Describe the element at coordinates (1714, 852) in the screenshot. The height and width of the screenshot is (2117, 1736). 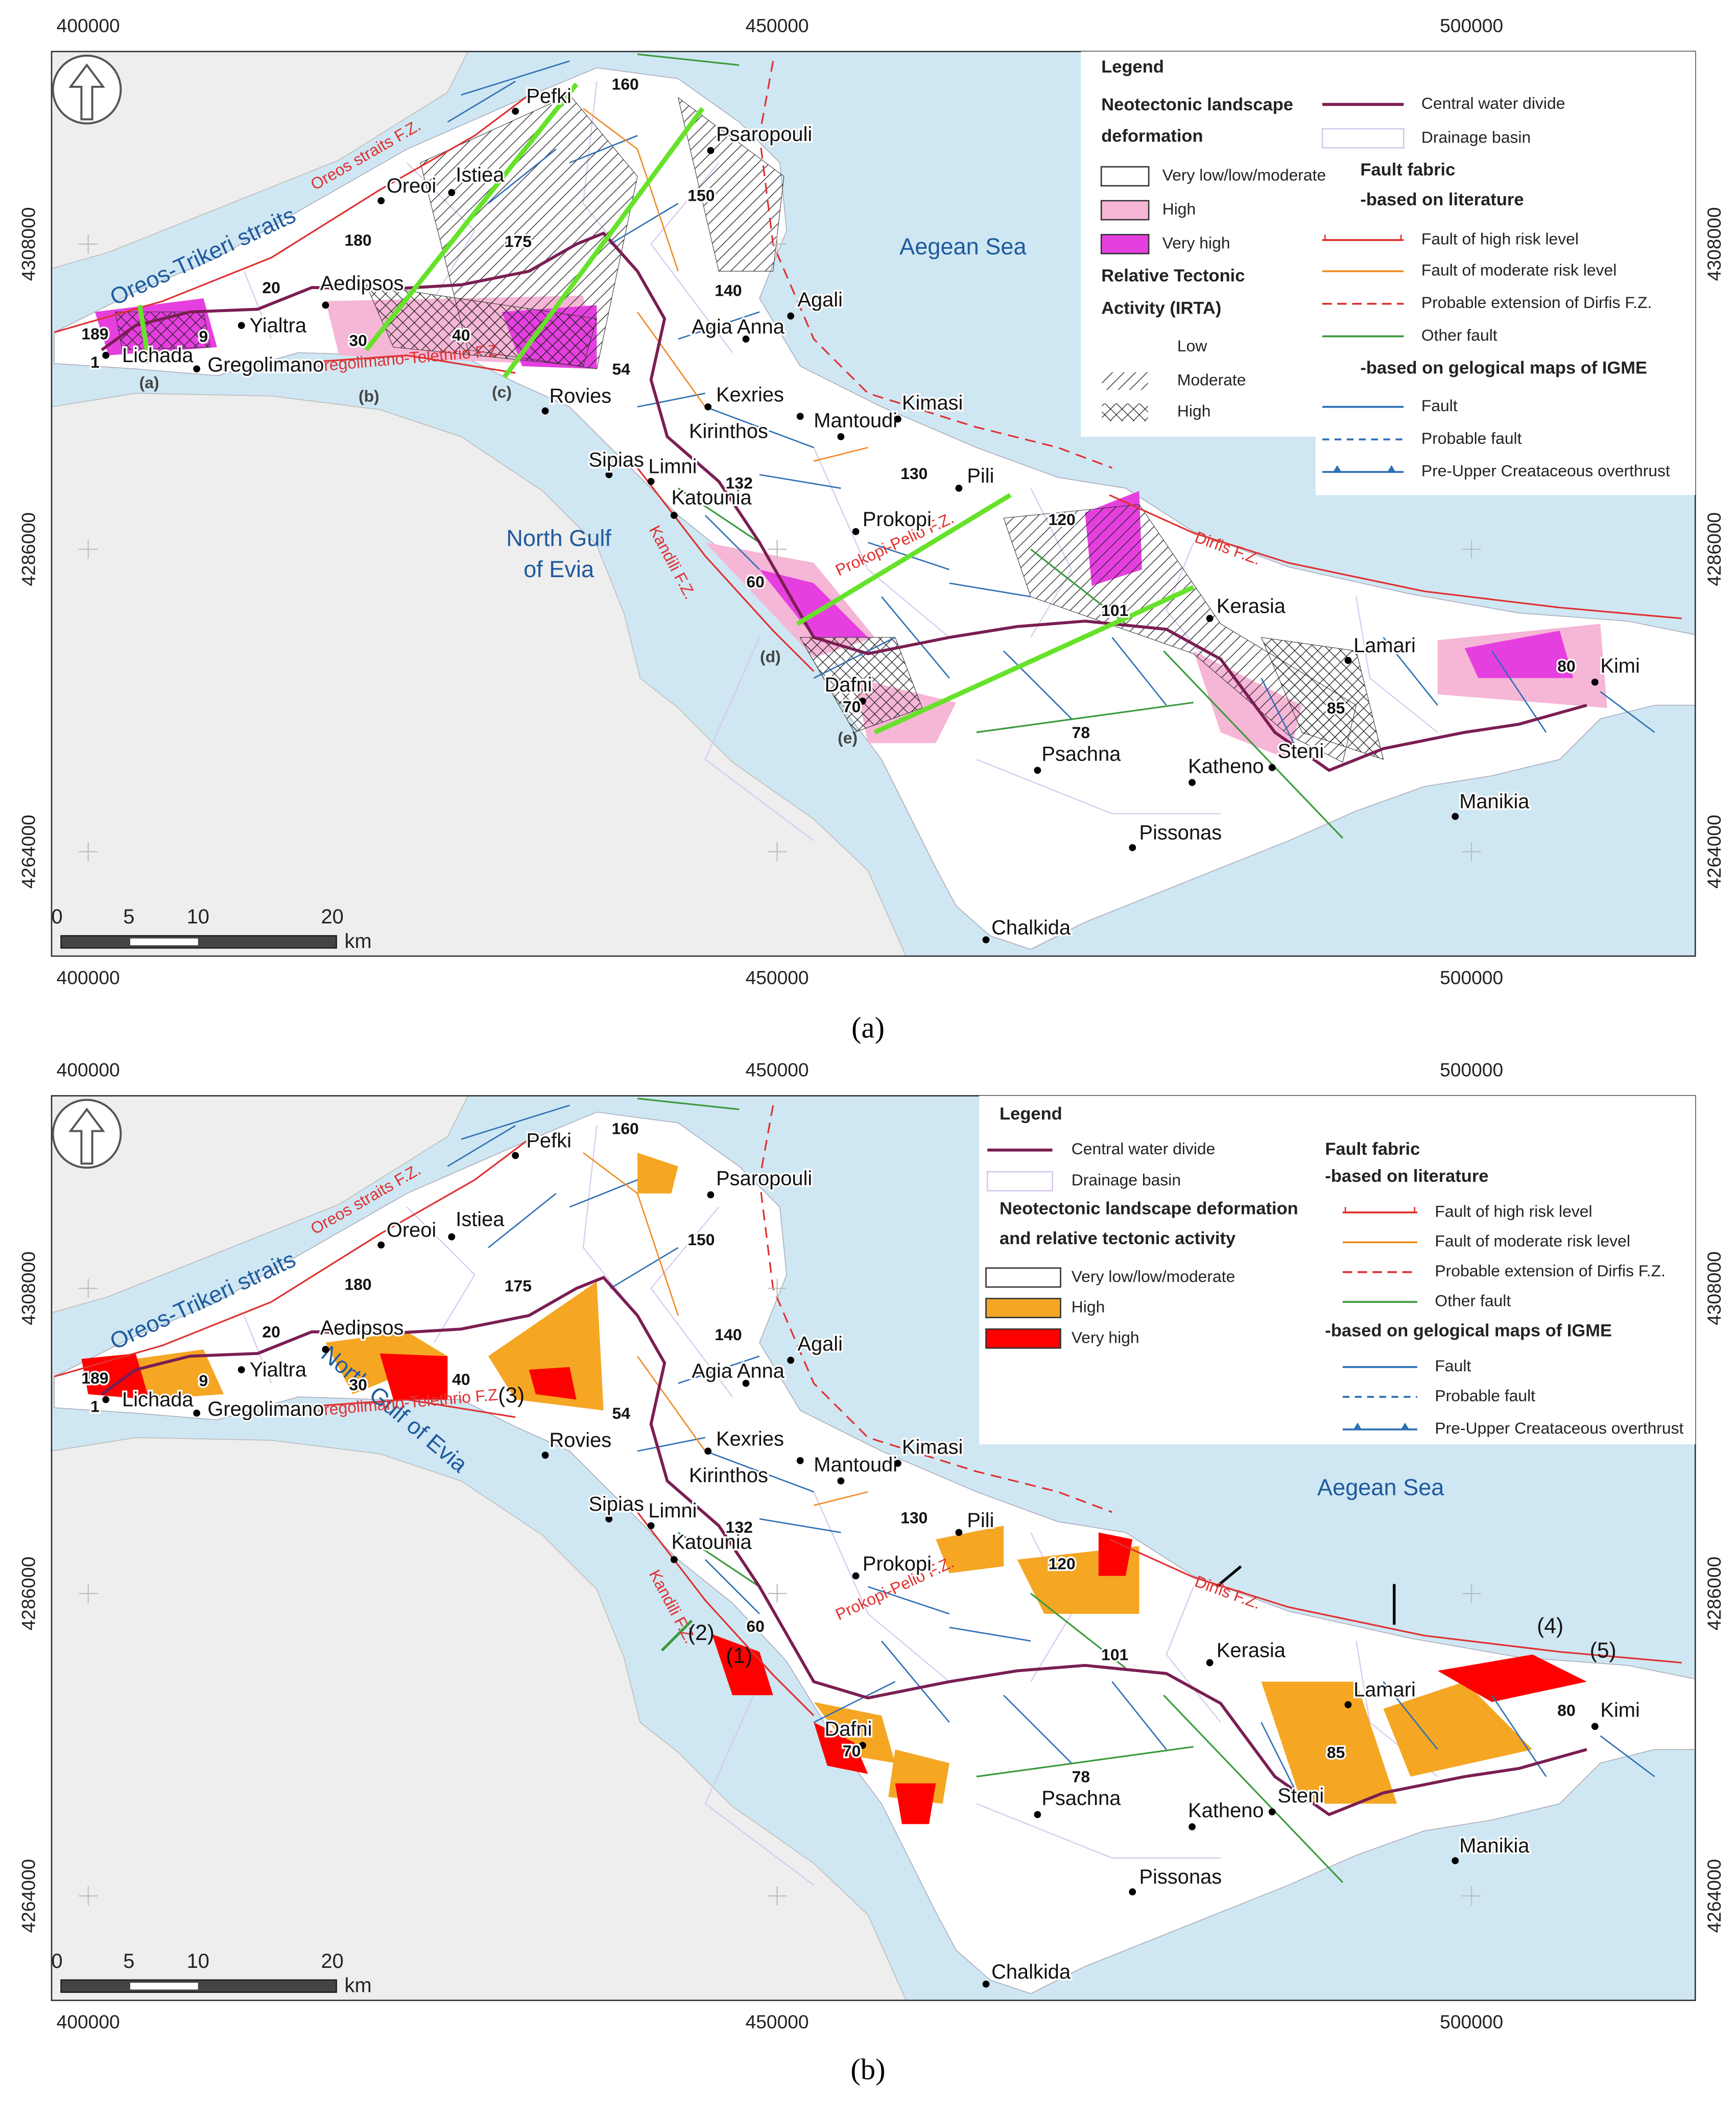
I see `y-coordinate-label: 4264000` at that location.